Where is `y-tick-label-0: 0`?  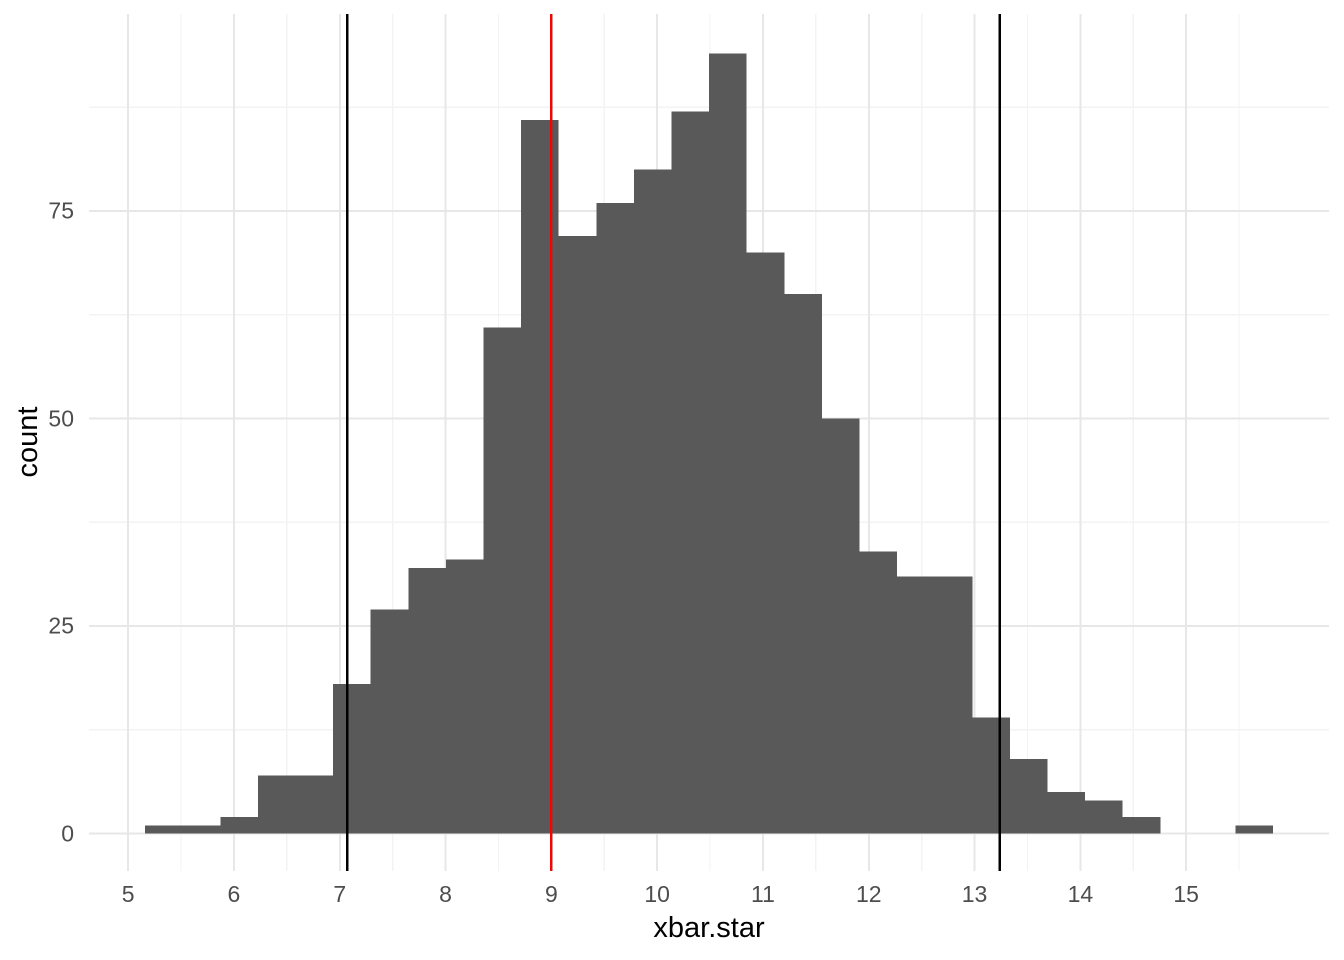
y-tick-label-0: 0 is located at coordinates (67, 833).